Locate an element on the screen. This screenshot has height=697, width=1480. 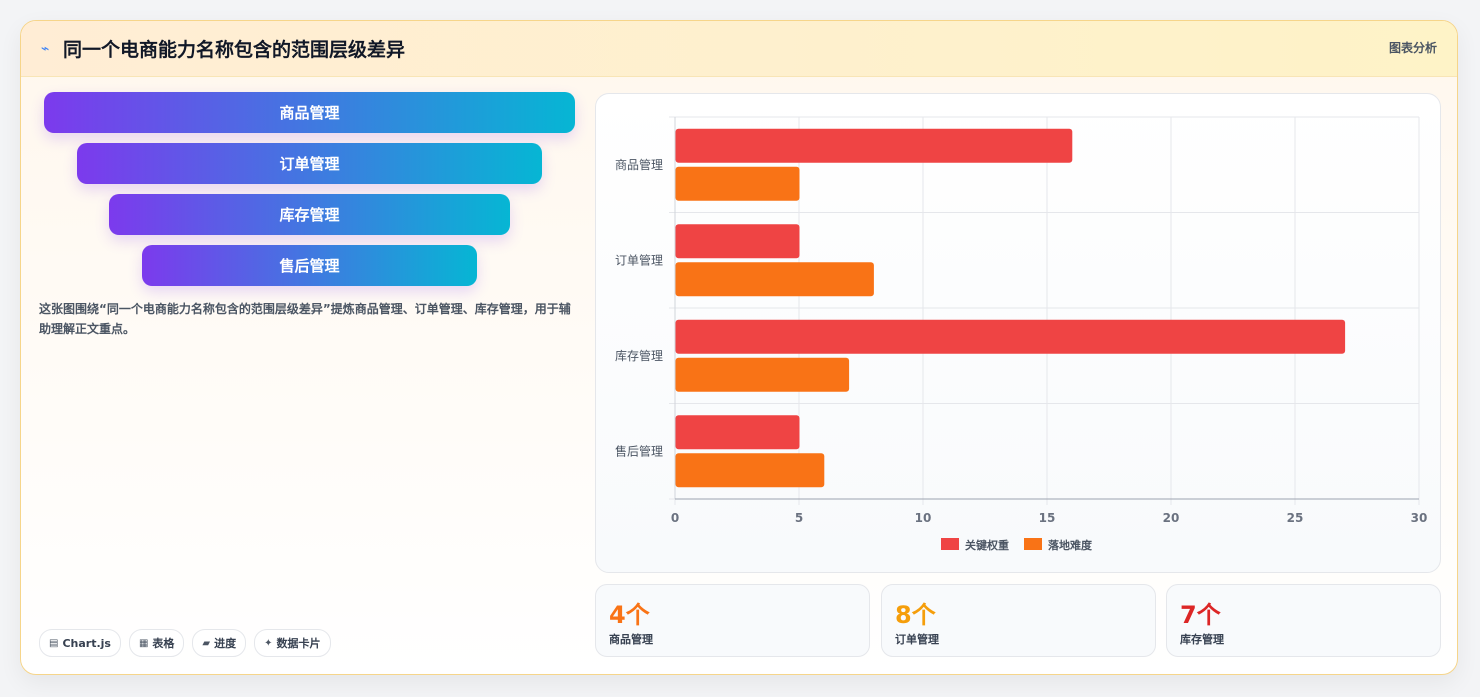
chart-icon: ▤ is located at coordinates (54, 643).